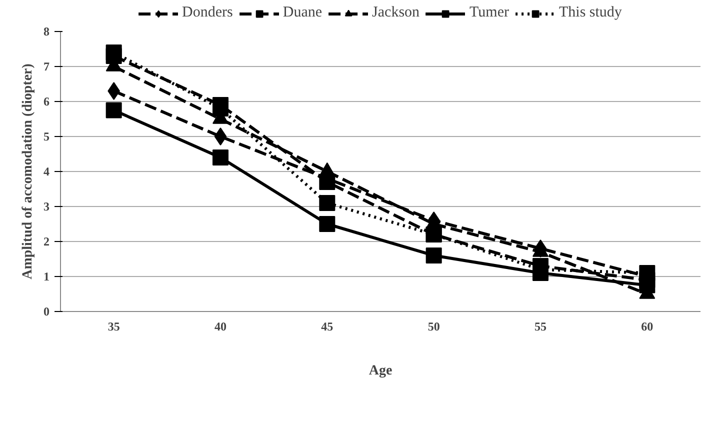 The width and height of the screenshot is (728, 428). What do you see at coordinates (47, 277) in the screenshot?
I see `y-tick-label: 1` at bounding box center [47, 277].